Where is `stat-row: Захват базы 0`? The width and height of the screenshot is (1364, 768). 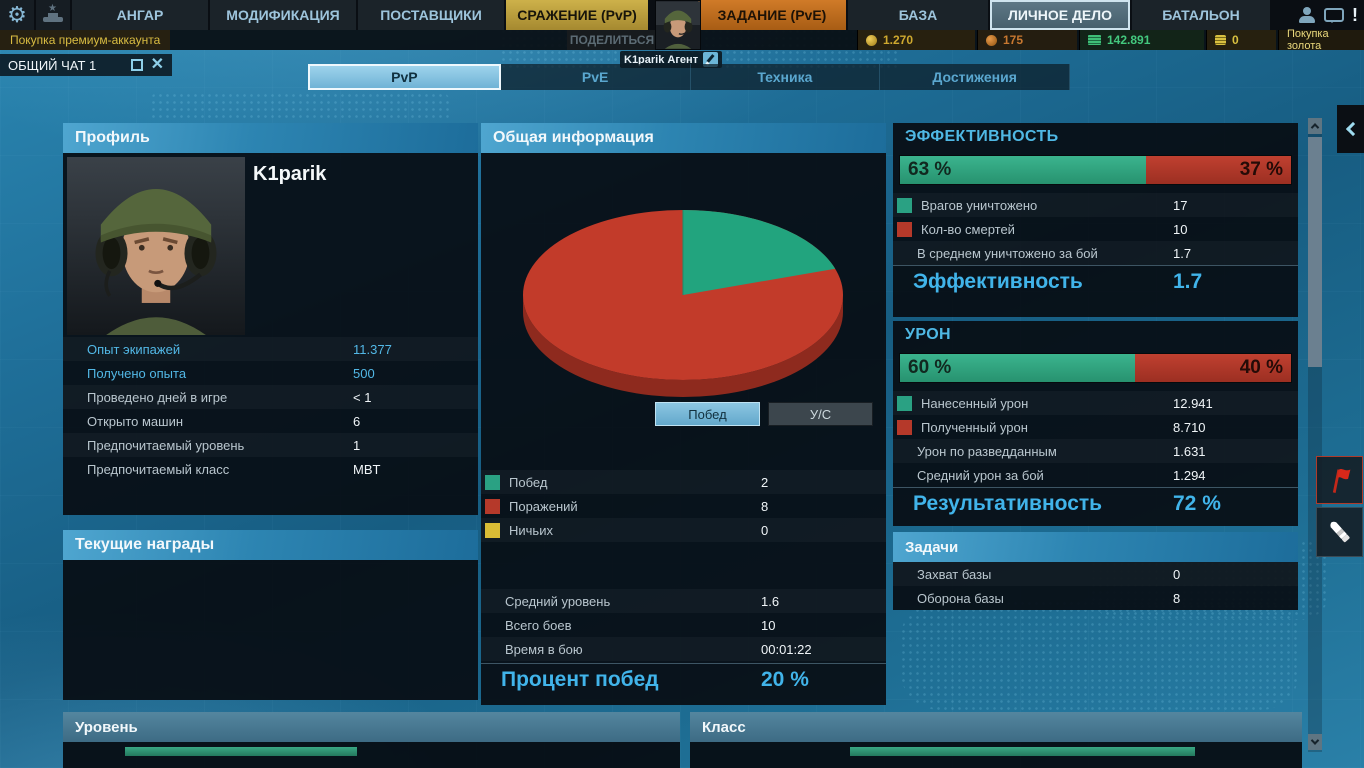 stat-row: Захват базы 0 is located at coordinates (1095, 574).